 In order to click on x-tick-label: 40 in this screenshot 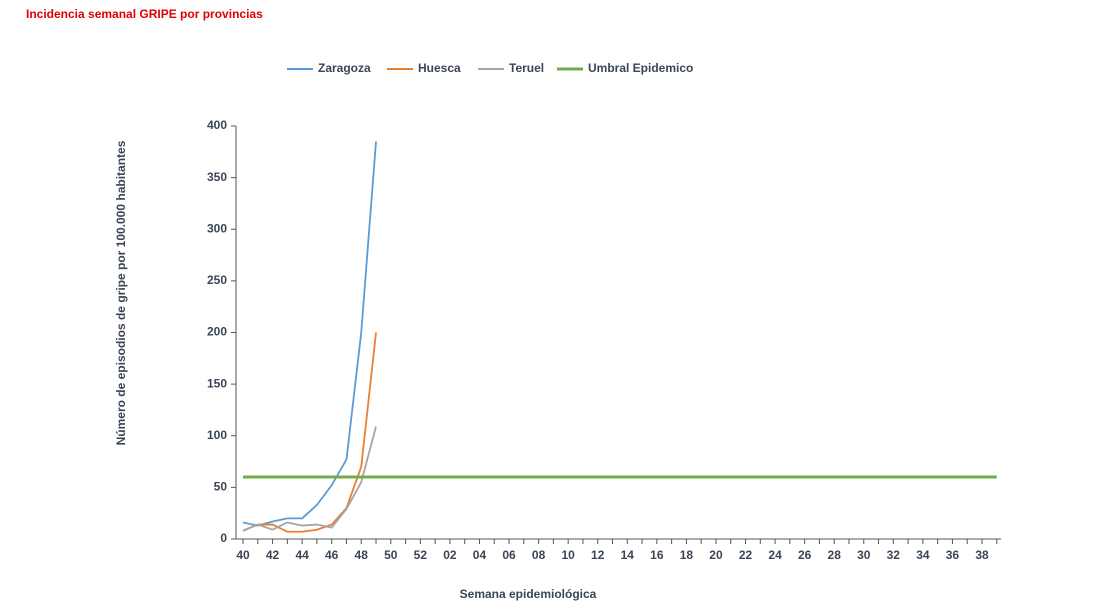, I will do `click(243, 555)`.